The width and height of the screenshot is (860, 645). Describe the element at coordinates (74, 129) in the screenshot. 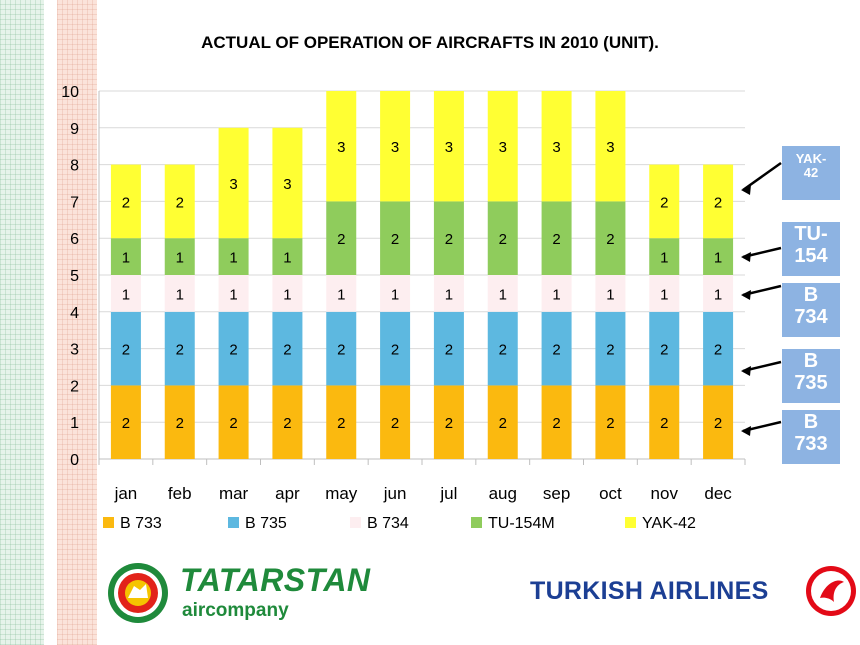

I see `y-tick-label: 9` at that location.